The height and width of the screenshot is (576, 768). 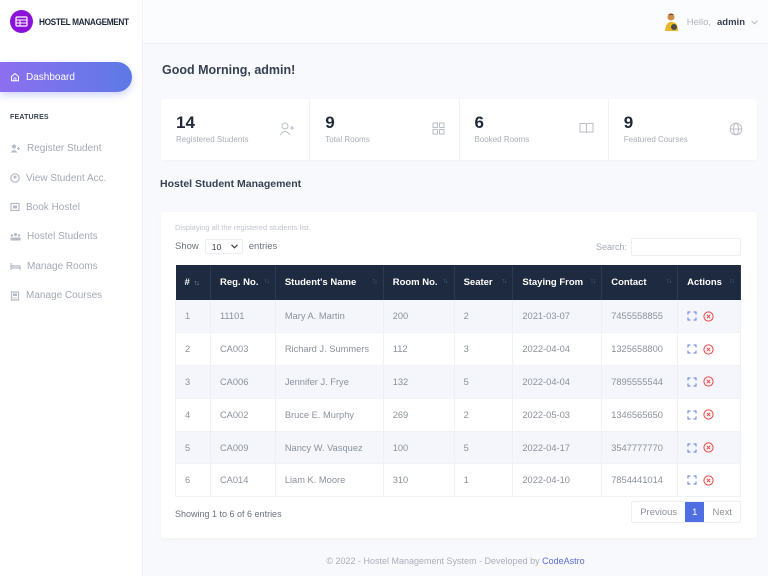 What do you see at coordinates (699, 22) in the screenshot?
I see `user-greeting-prefix: Hello,` at bounding box center [699, 22].